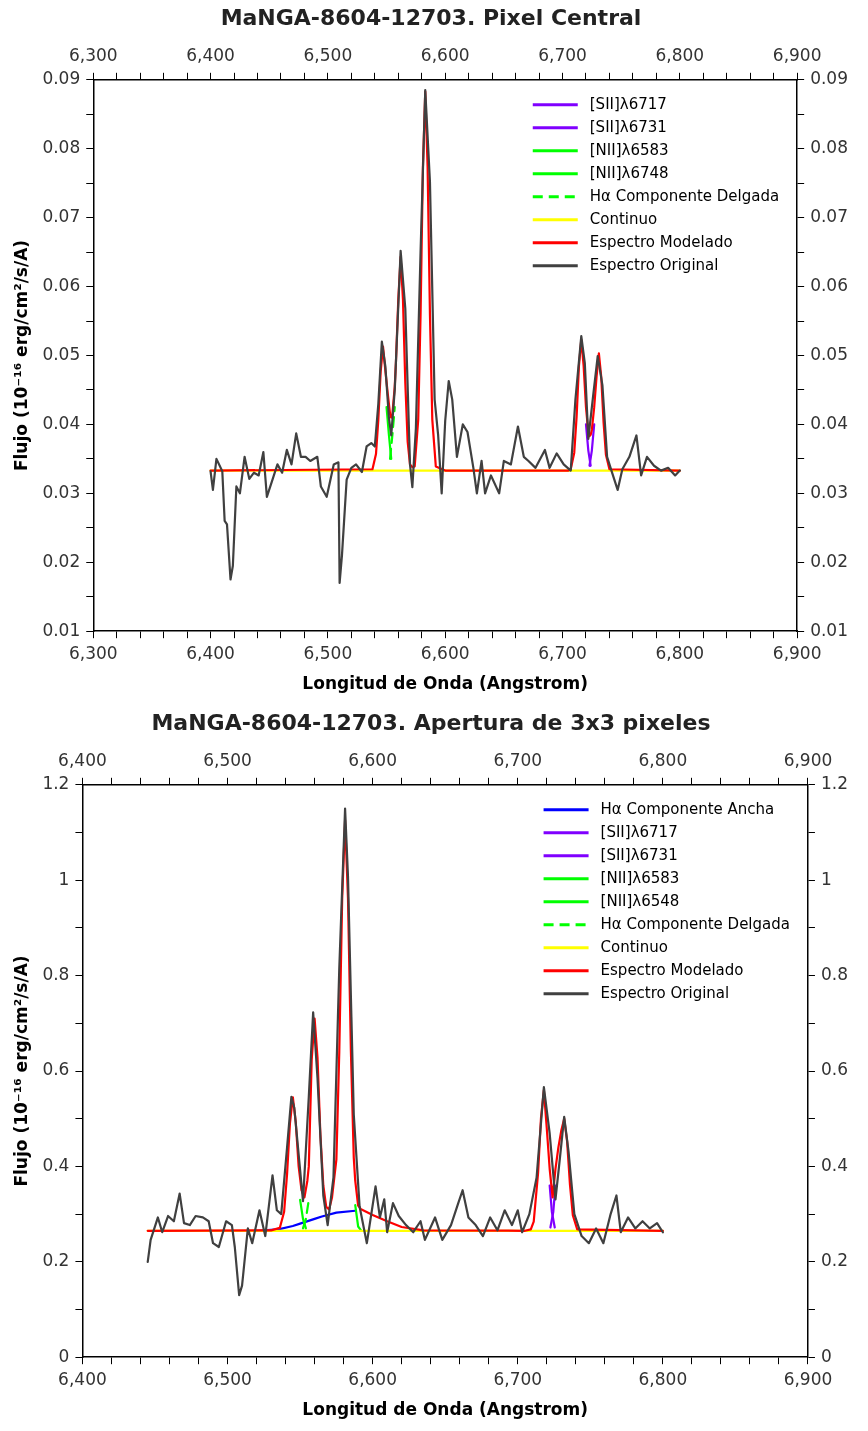 The image size is (868, 1431). Describe the element at coordinates (61, 285) in the screenshot. I see `y-tick-label: 0.06` at that location.